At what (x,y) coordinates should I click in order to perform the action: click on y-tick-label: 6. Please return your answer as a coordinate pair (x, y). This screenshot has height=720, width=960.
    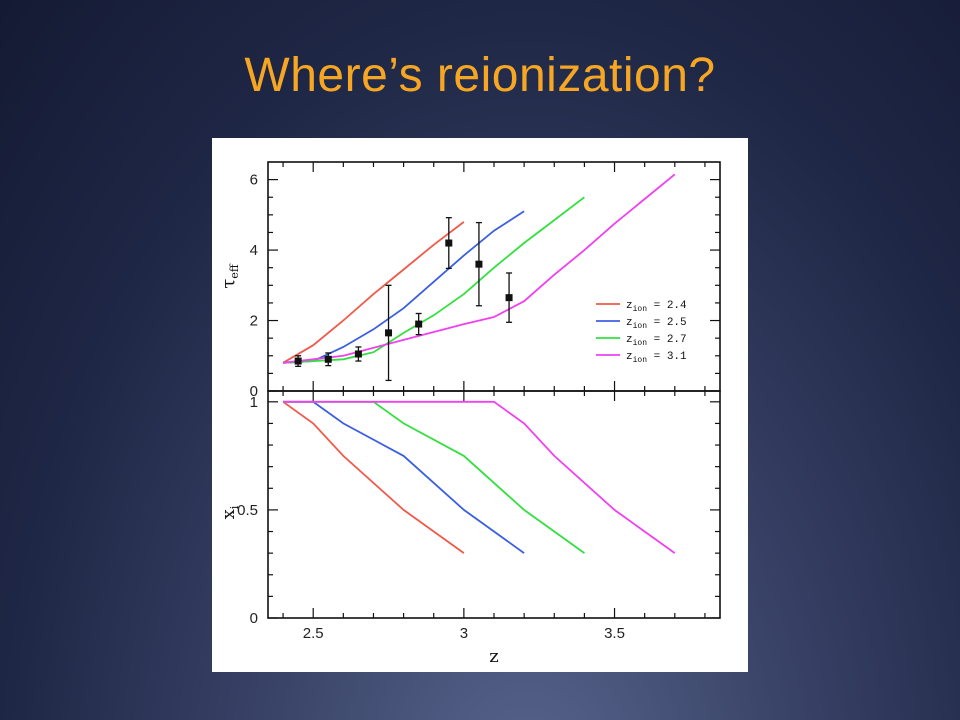
    Looking at the image, I should click on (254, 180).